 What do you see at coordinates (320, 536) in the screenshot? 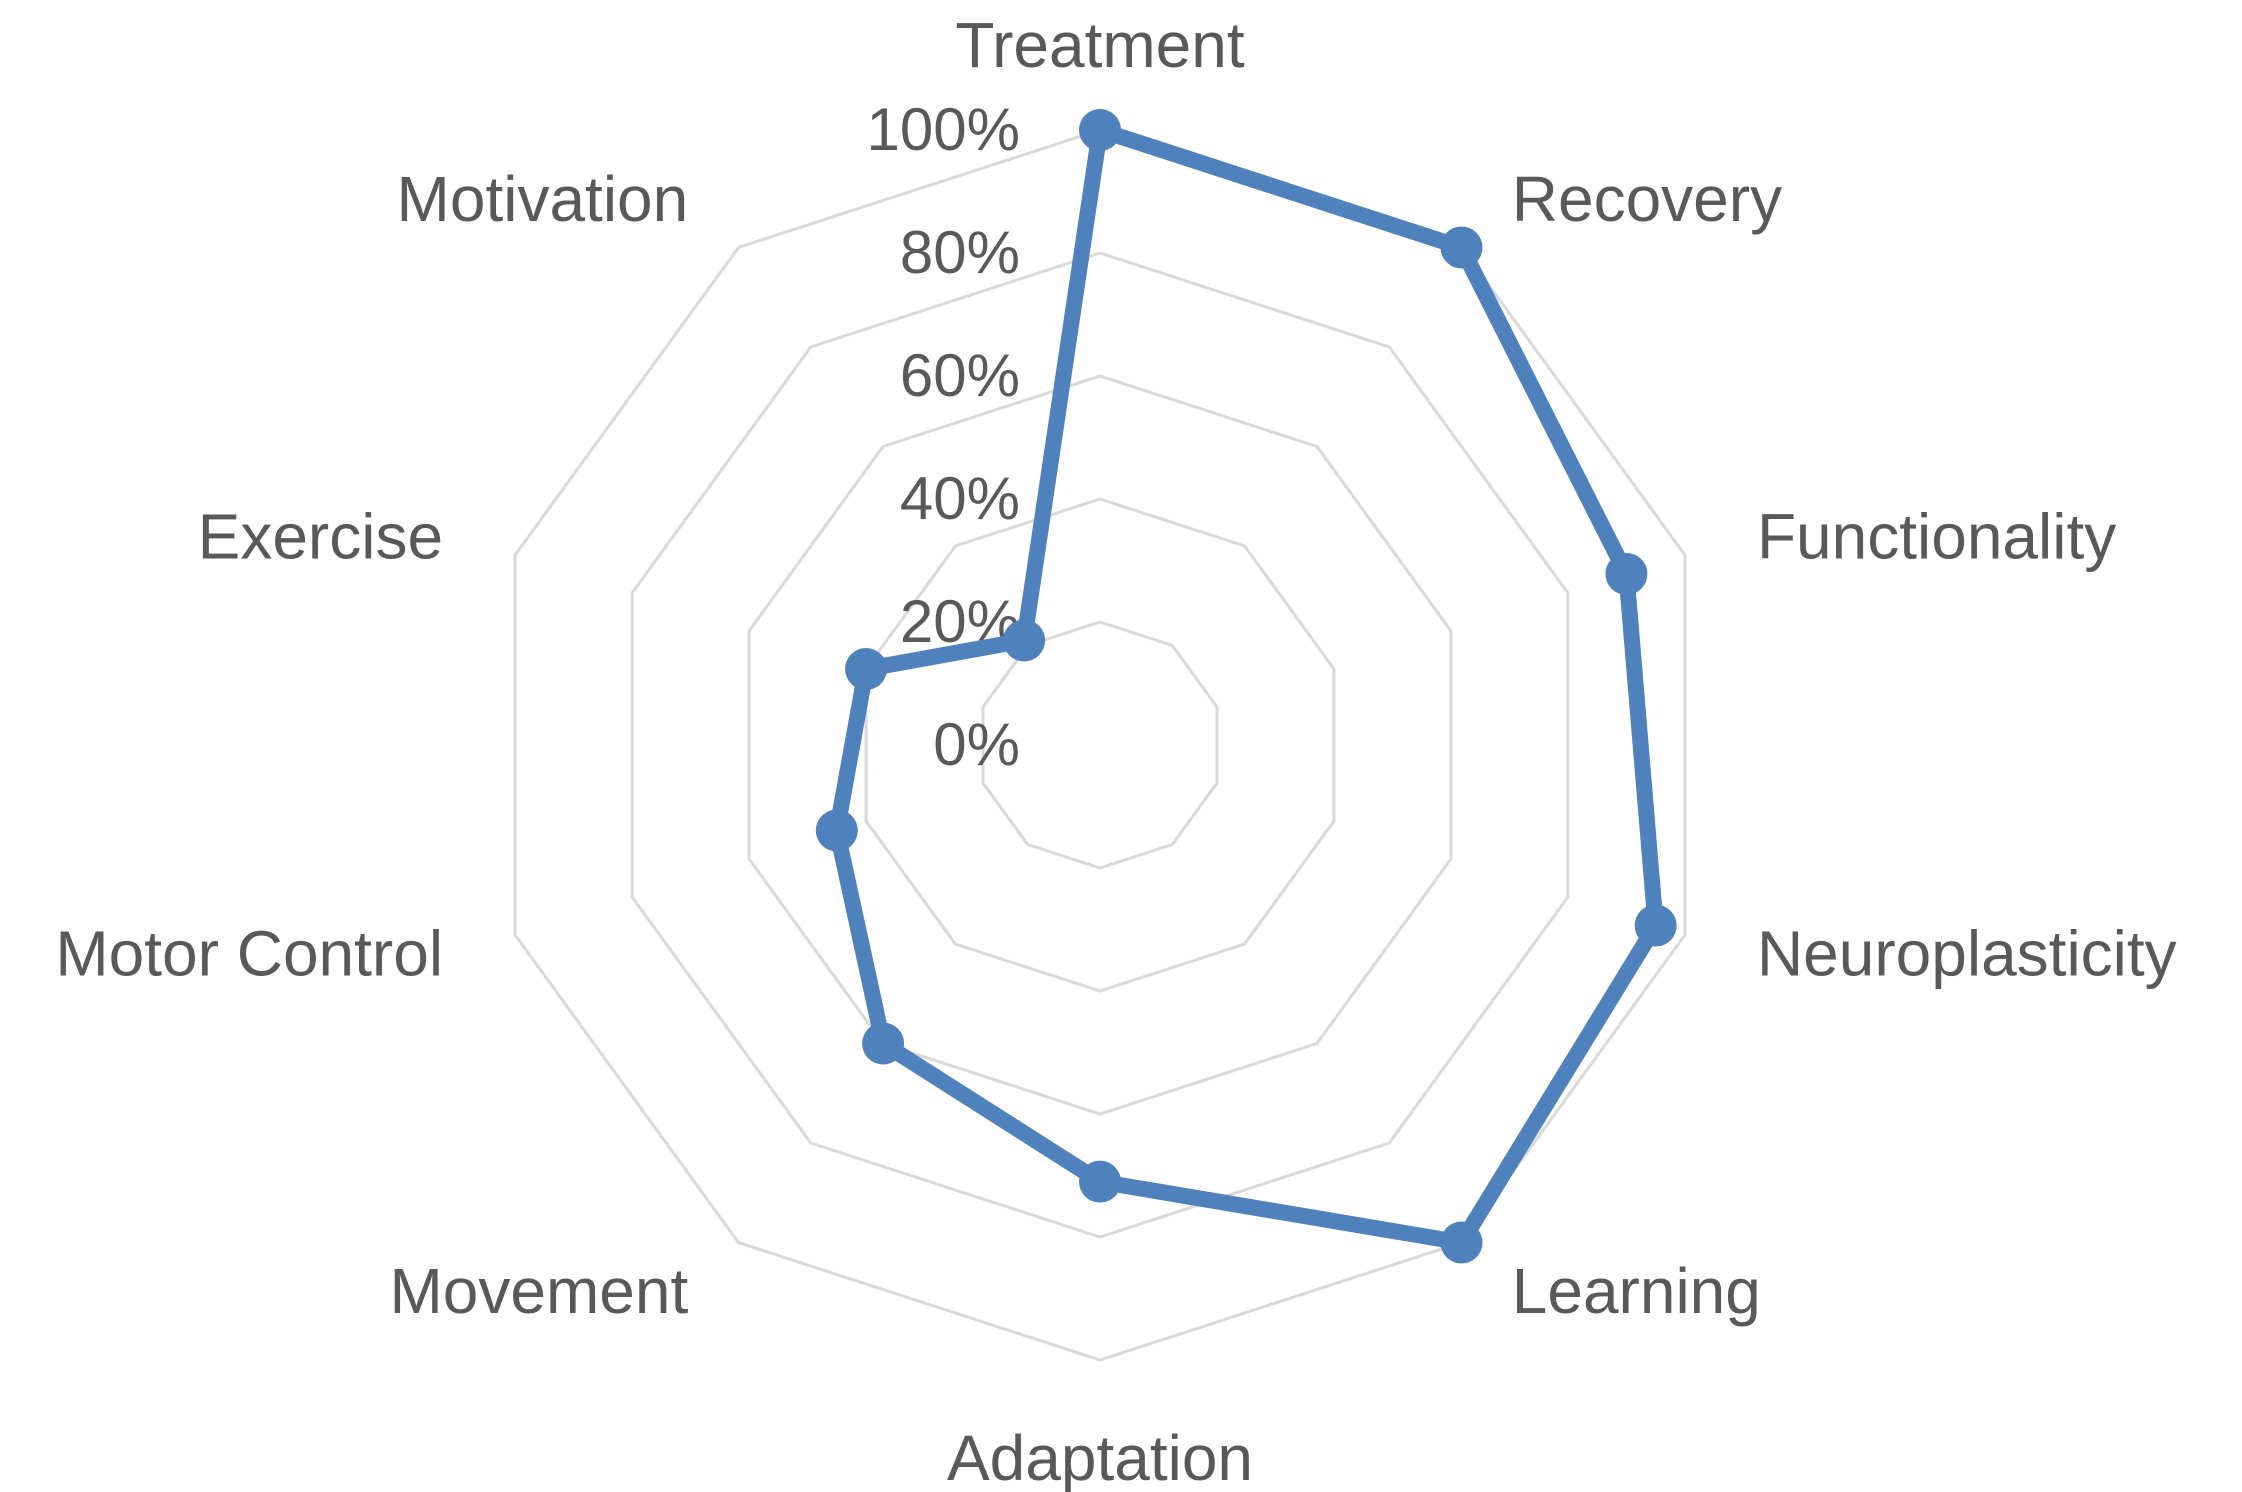
I see `category-label: Exercise` at bounding box center [320, 536].